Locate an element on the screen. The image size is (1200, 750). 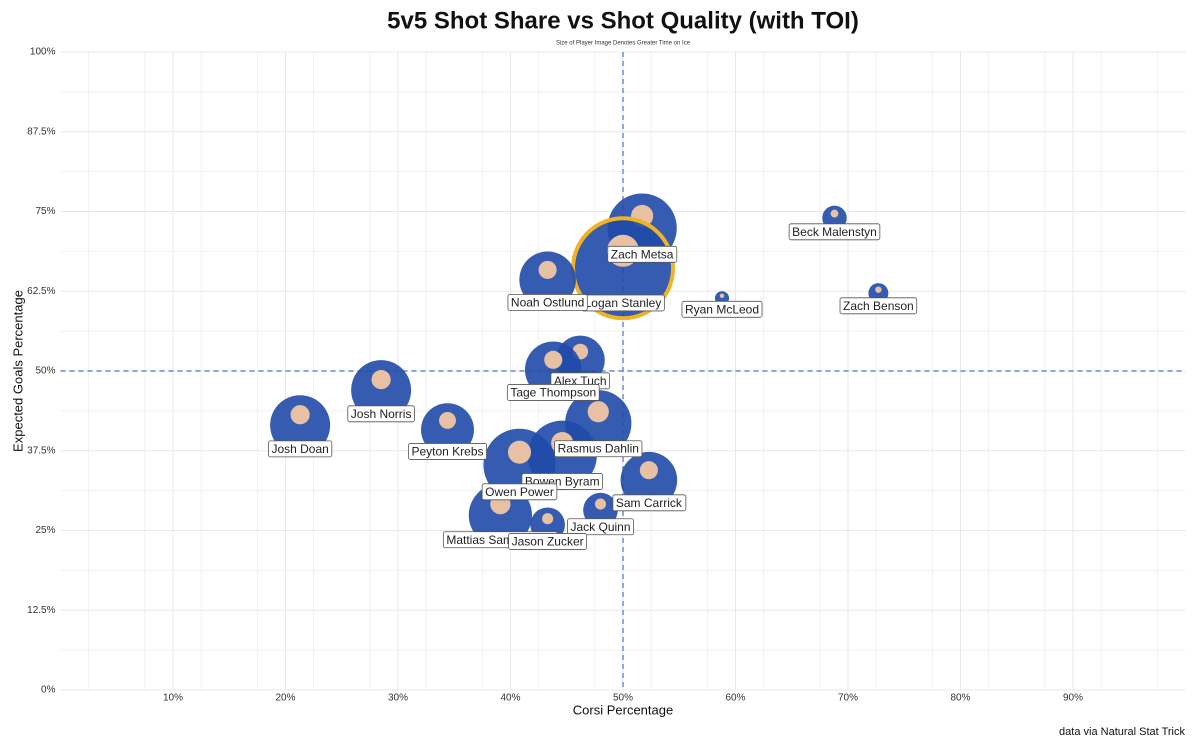
player-label: Noah Ostlund is located at coordinates (547, 302).